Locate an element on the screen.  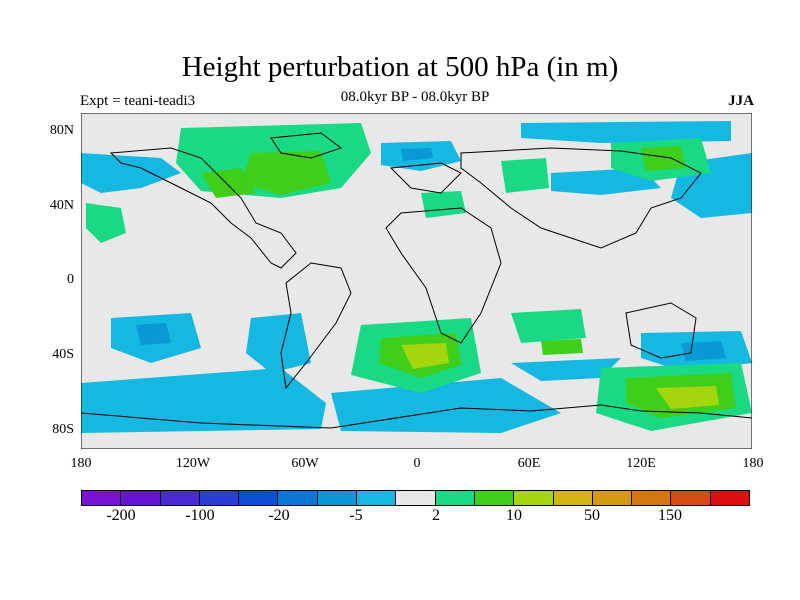
lon-label-120e: 120E is located at coordinates (641, 463).